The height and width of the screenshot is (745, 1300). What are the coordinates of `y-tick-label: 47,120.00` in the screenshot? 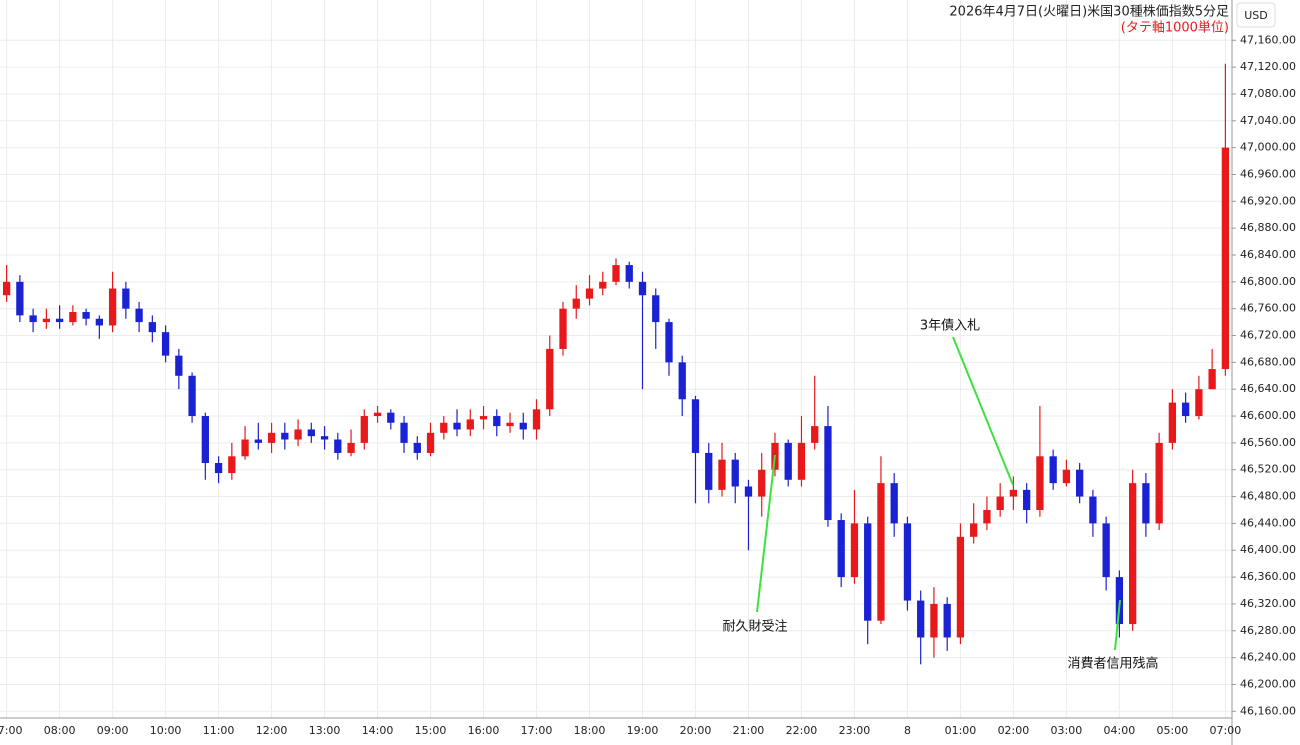 It's located at (1268, 66).